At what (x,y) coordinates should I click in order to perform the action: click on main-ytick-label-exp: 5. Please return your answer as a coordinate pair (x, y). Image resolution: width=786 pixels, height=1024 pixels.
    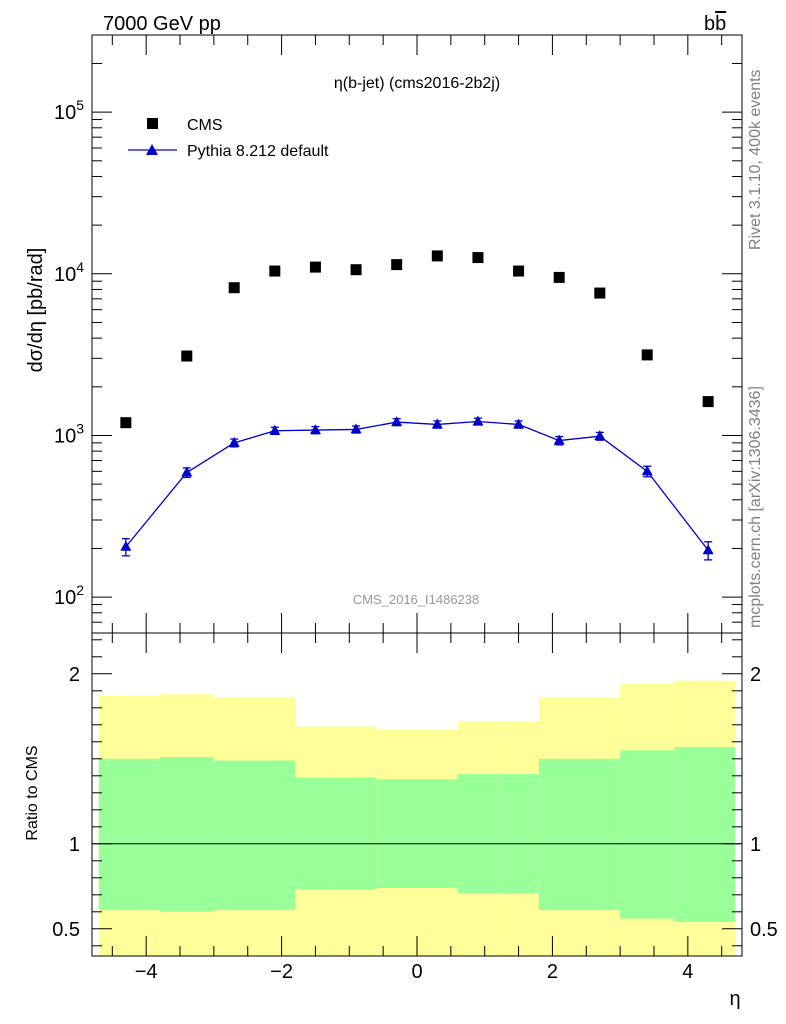
    Looking at the image, I should click on (80, 105).